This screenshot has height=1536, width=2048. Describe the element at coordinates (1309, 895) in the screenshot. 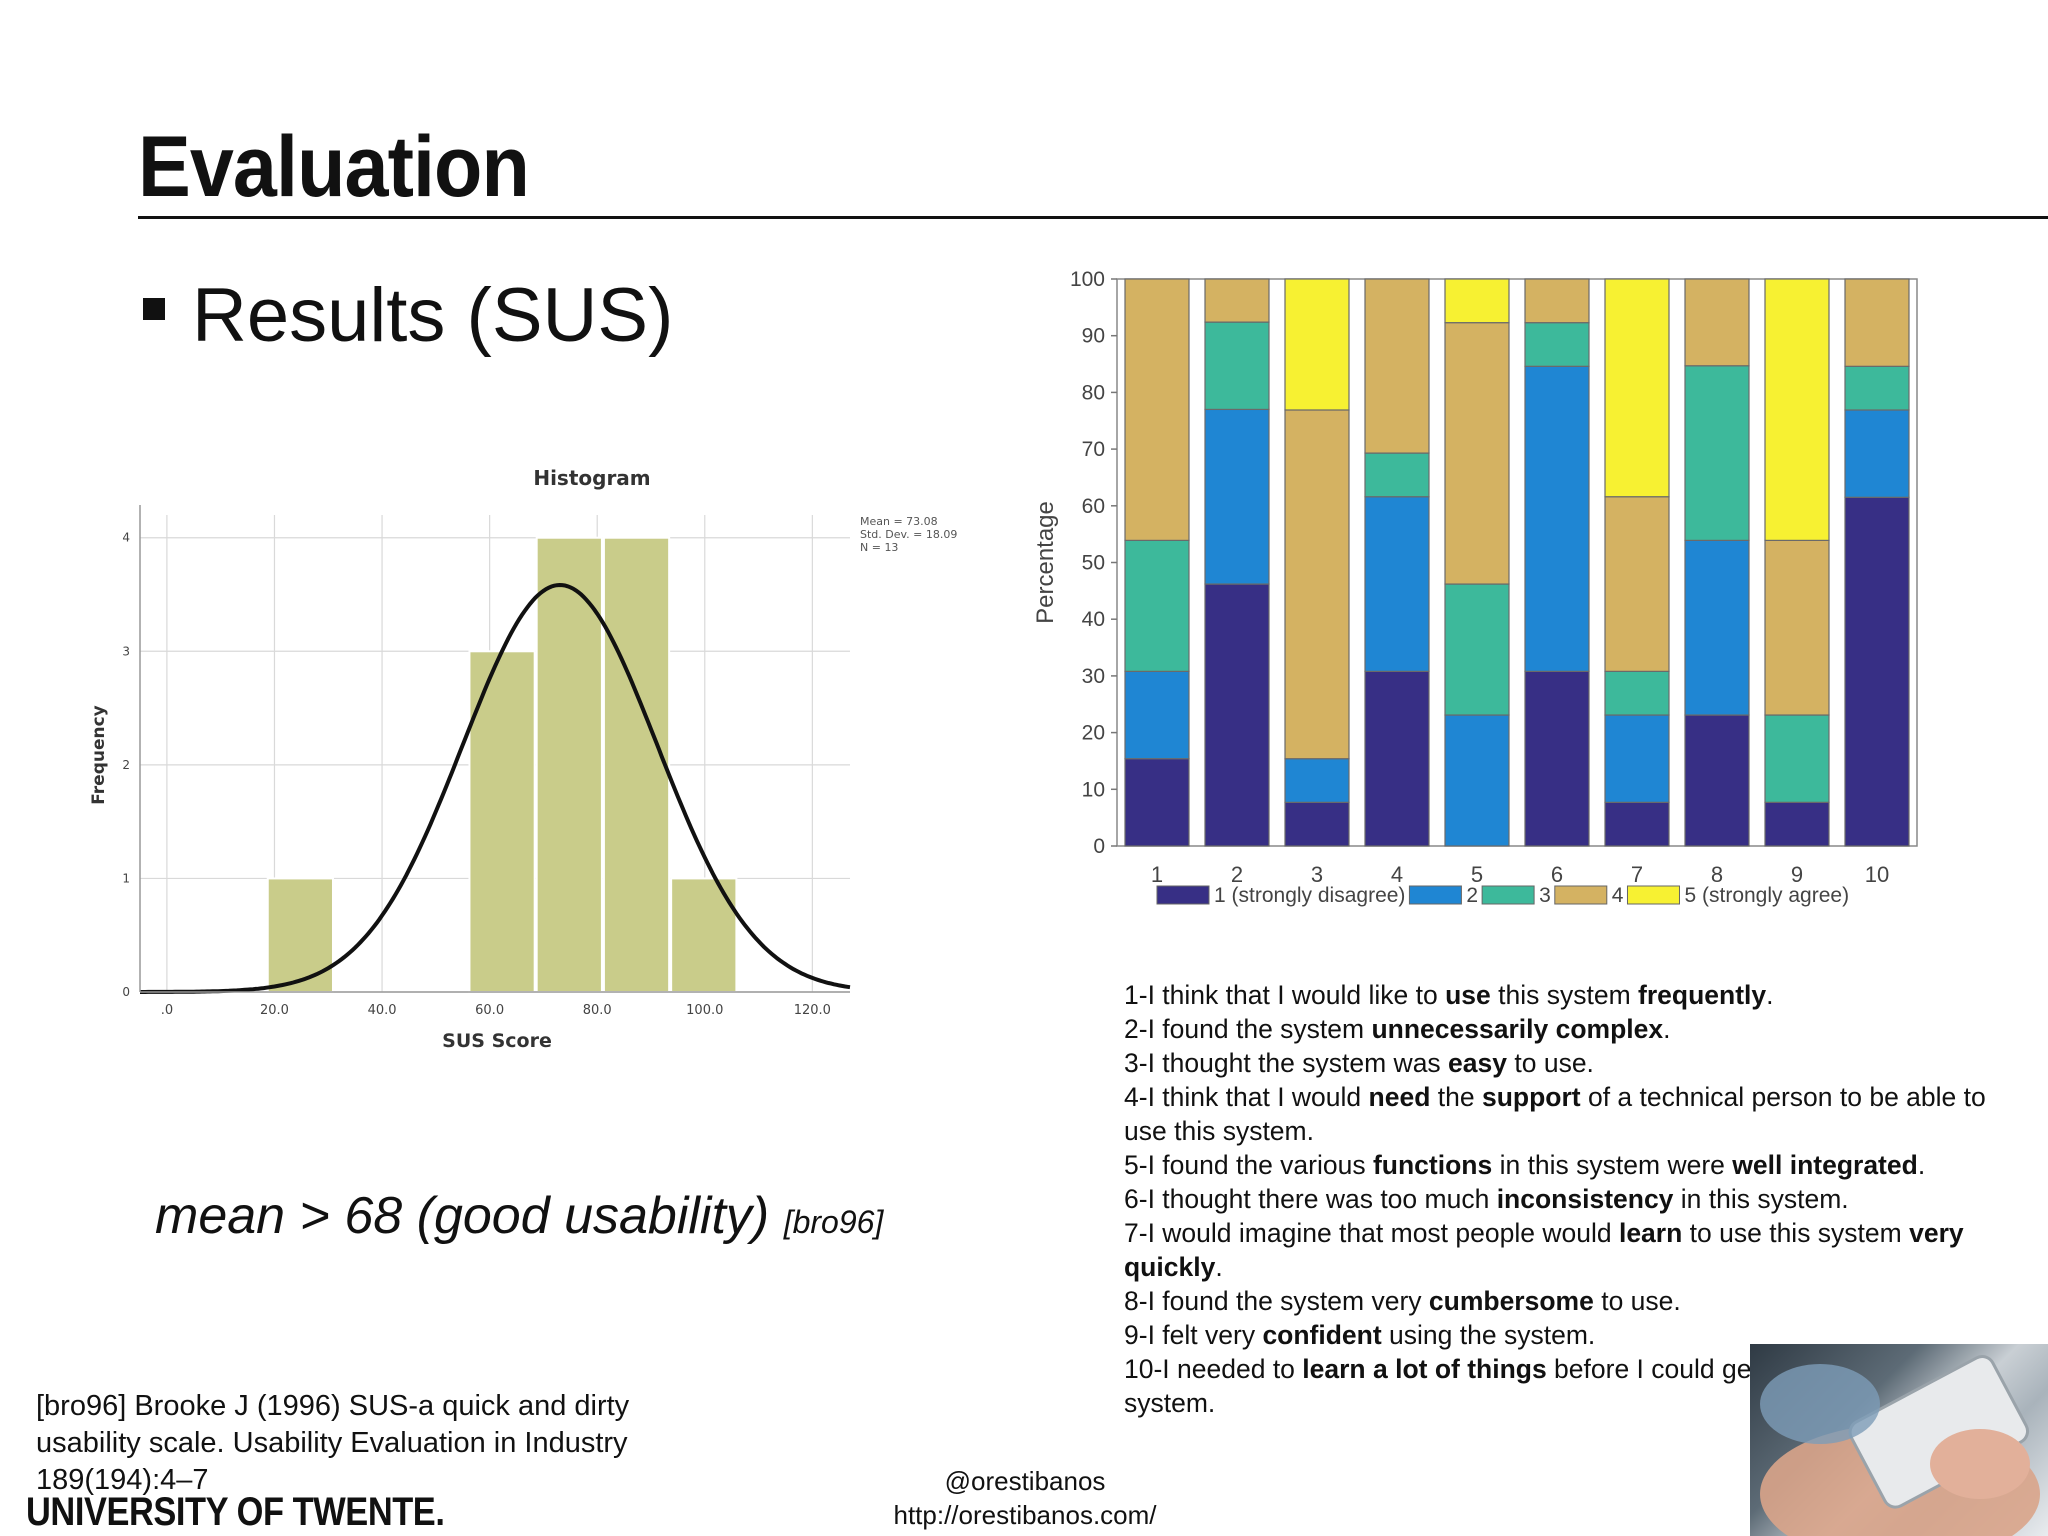

I see `legend-label: 1 (strongly disagree)` at that location.